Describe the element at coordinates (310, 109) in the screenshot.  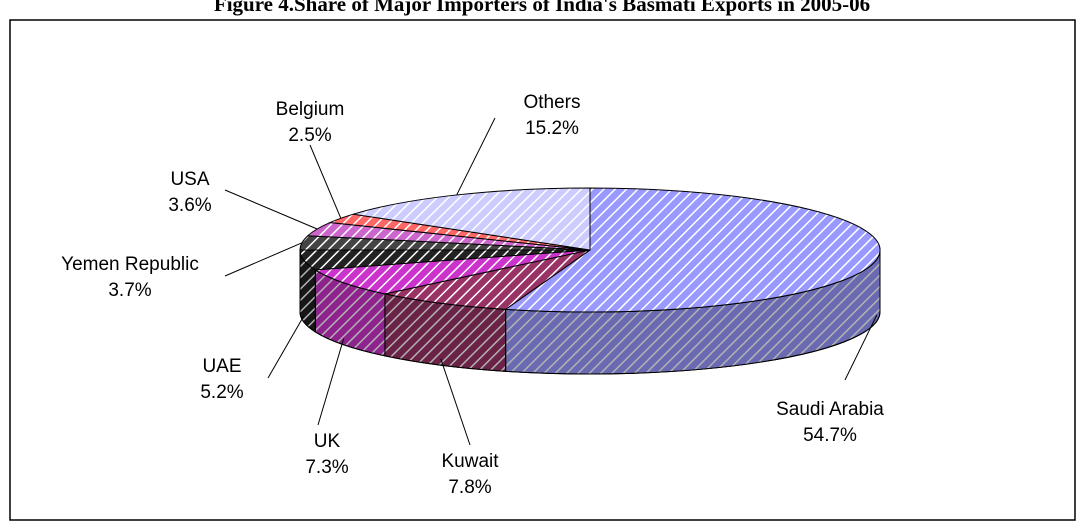
I see `slice-label: Belgium` at that location.